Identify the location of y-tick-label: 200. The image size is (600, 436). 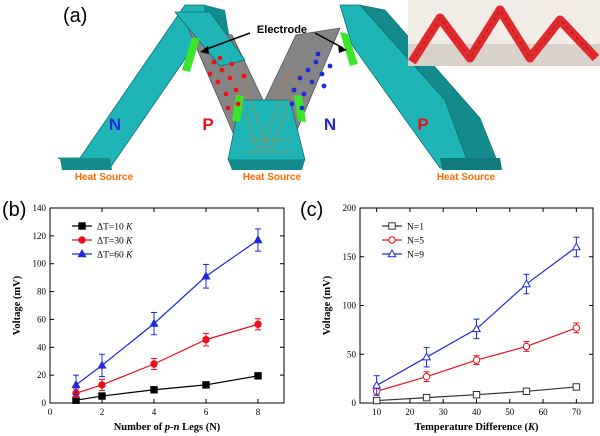
(350, 208).